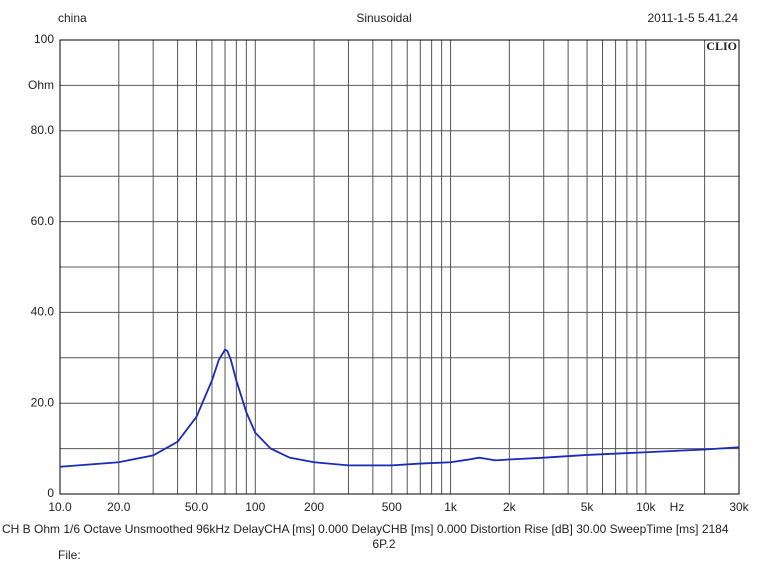 This screenshot has height=576, width=768. Describe the element at coordinates (588, 507) in the screenshot. I see `x-tick-label: 5k` at that location.